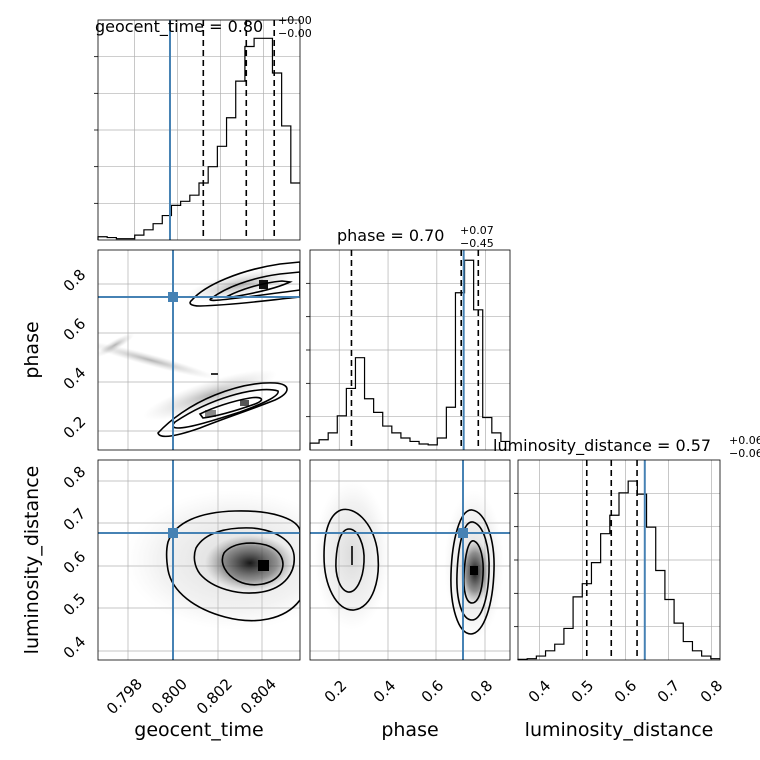  What do you see at coordinates (409, 692) in the screenshot?
I see `x-ticks-phase: 0.2 0.4 0.6 0.8` at bounding box center [409, 692].